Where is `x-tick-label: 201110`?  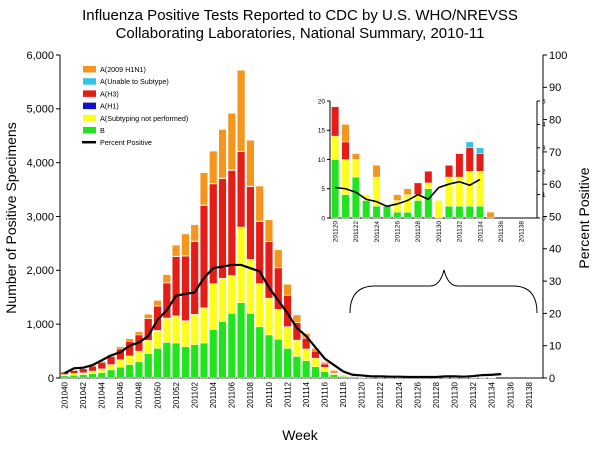
x-tick-label: 201110 is located at coordinates (269, 394).